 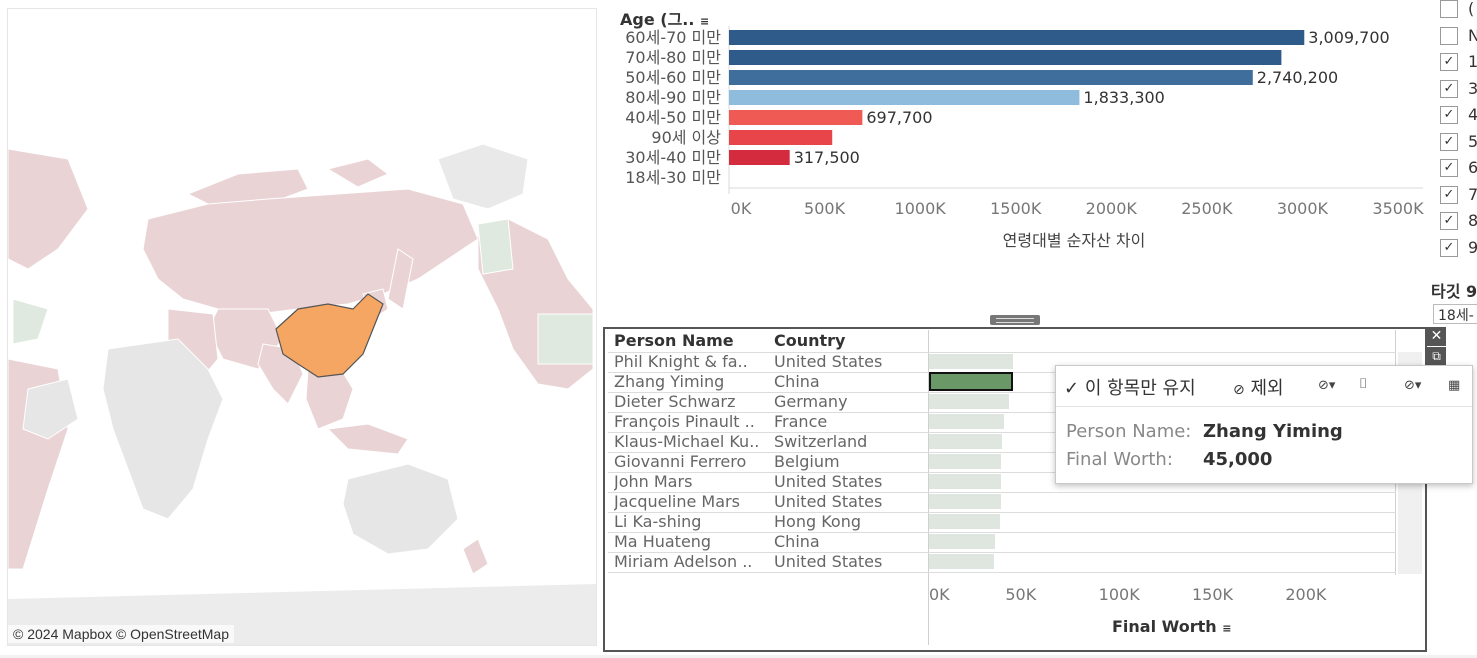 What do you see at coordinates (673, 177) in the screenshot?
I see `age-category-label: 18세-30 미만` at bounding box center [673, 177].